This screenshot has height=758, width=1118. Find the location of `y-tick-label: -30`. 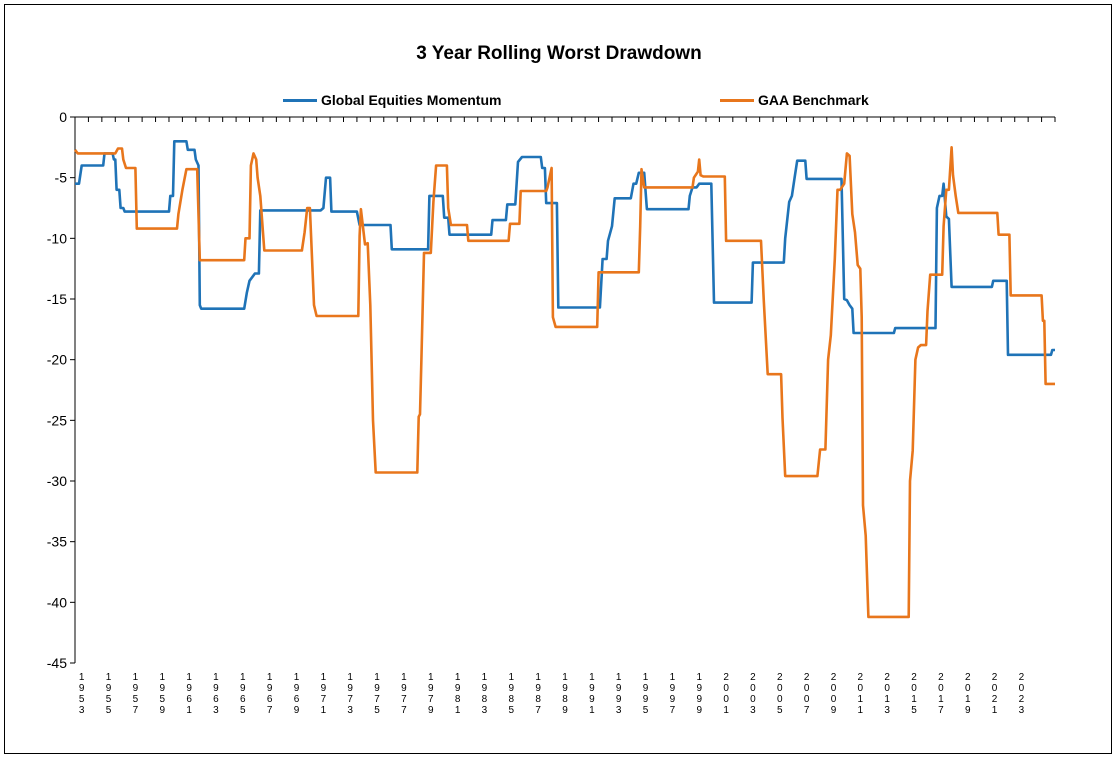

y-tick-label: -30 is located at coordinates (57, 481).